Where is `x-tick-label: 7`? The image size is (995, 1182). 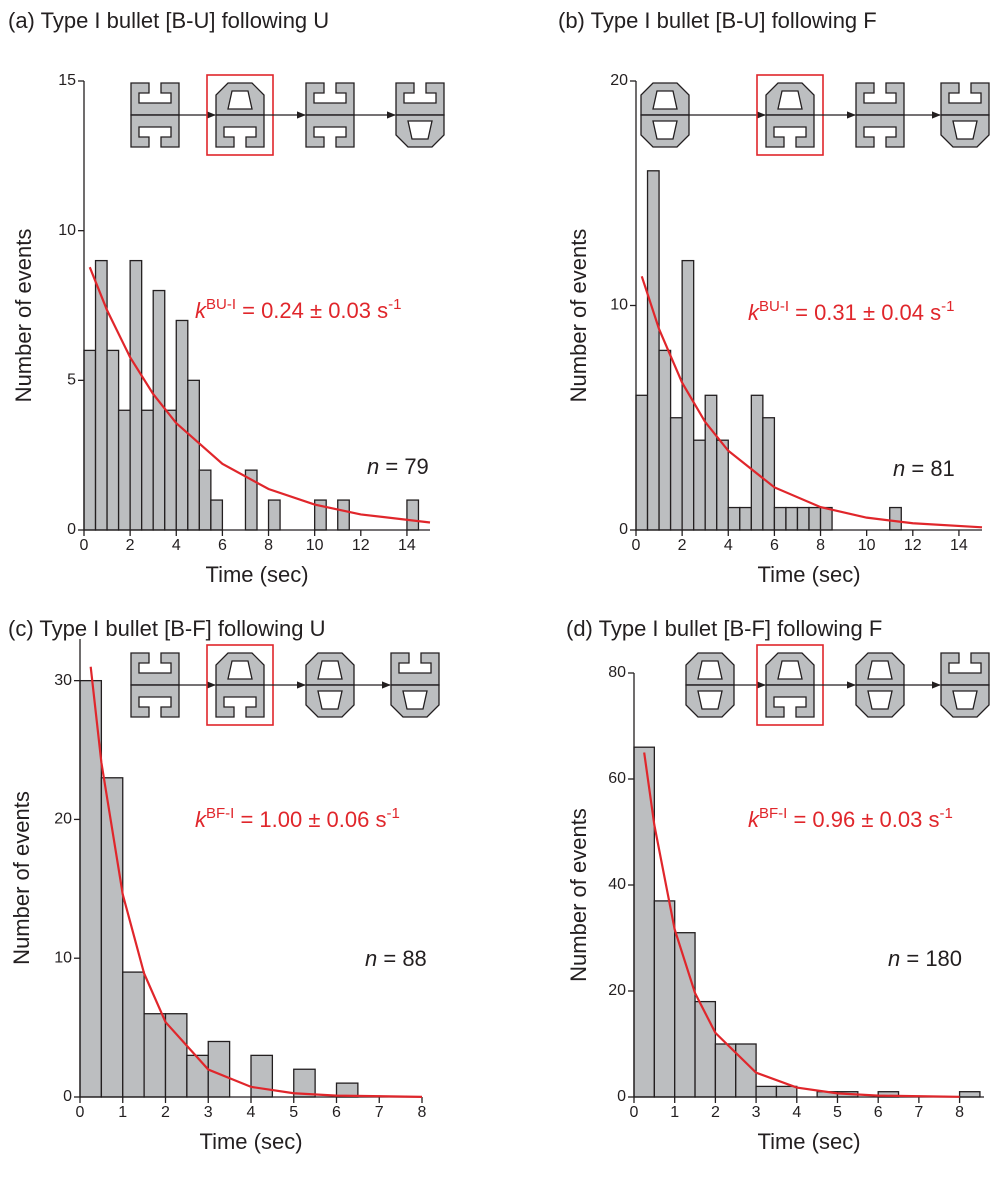 x-tick-label: 7 is located at coordinates (379, 1112).